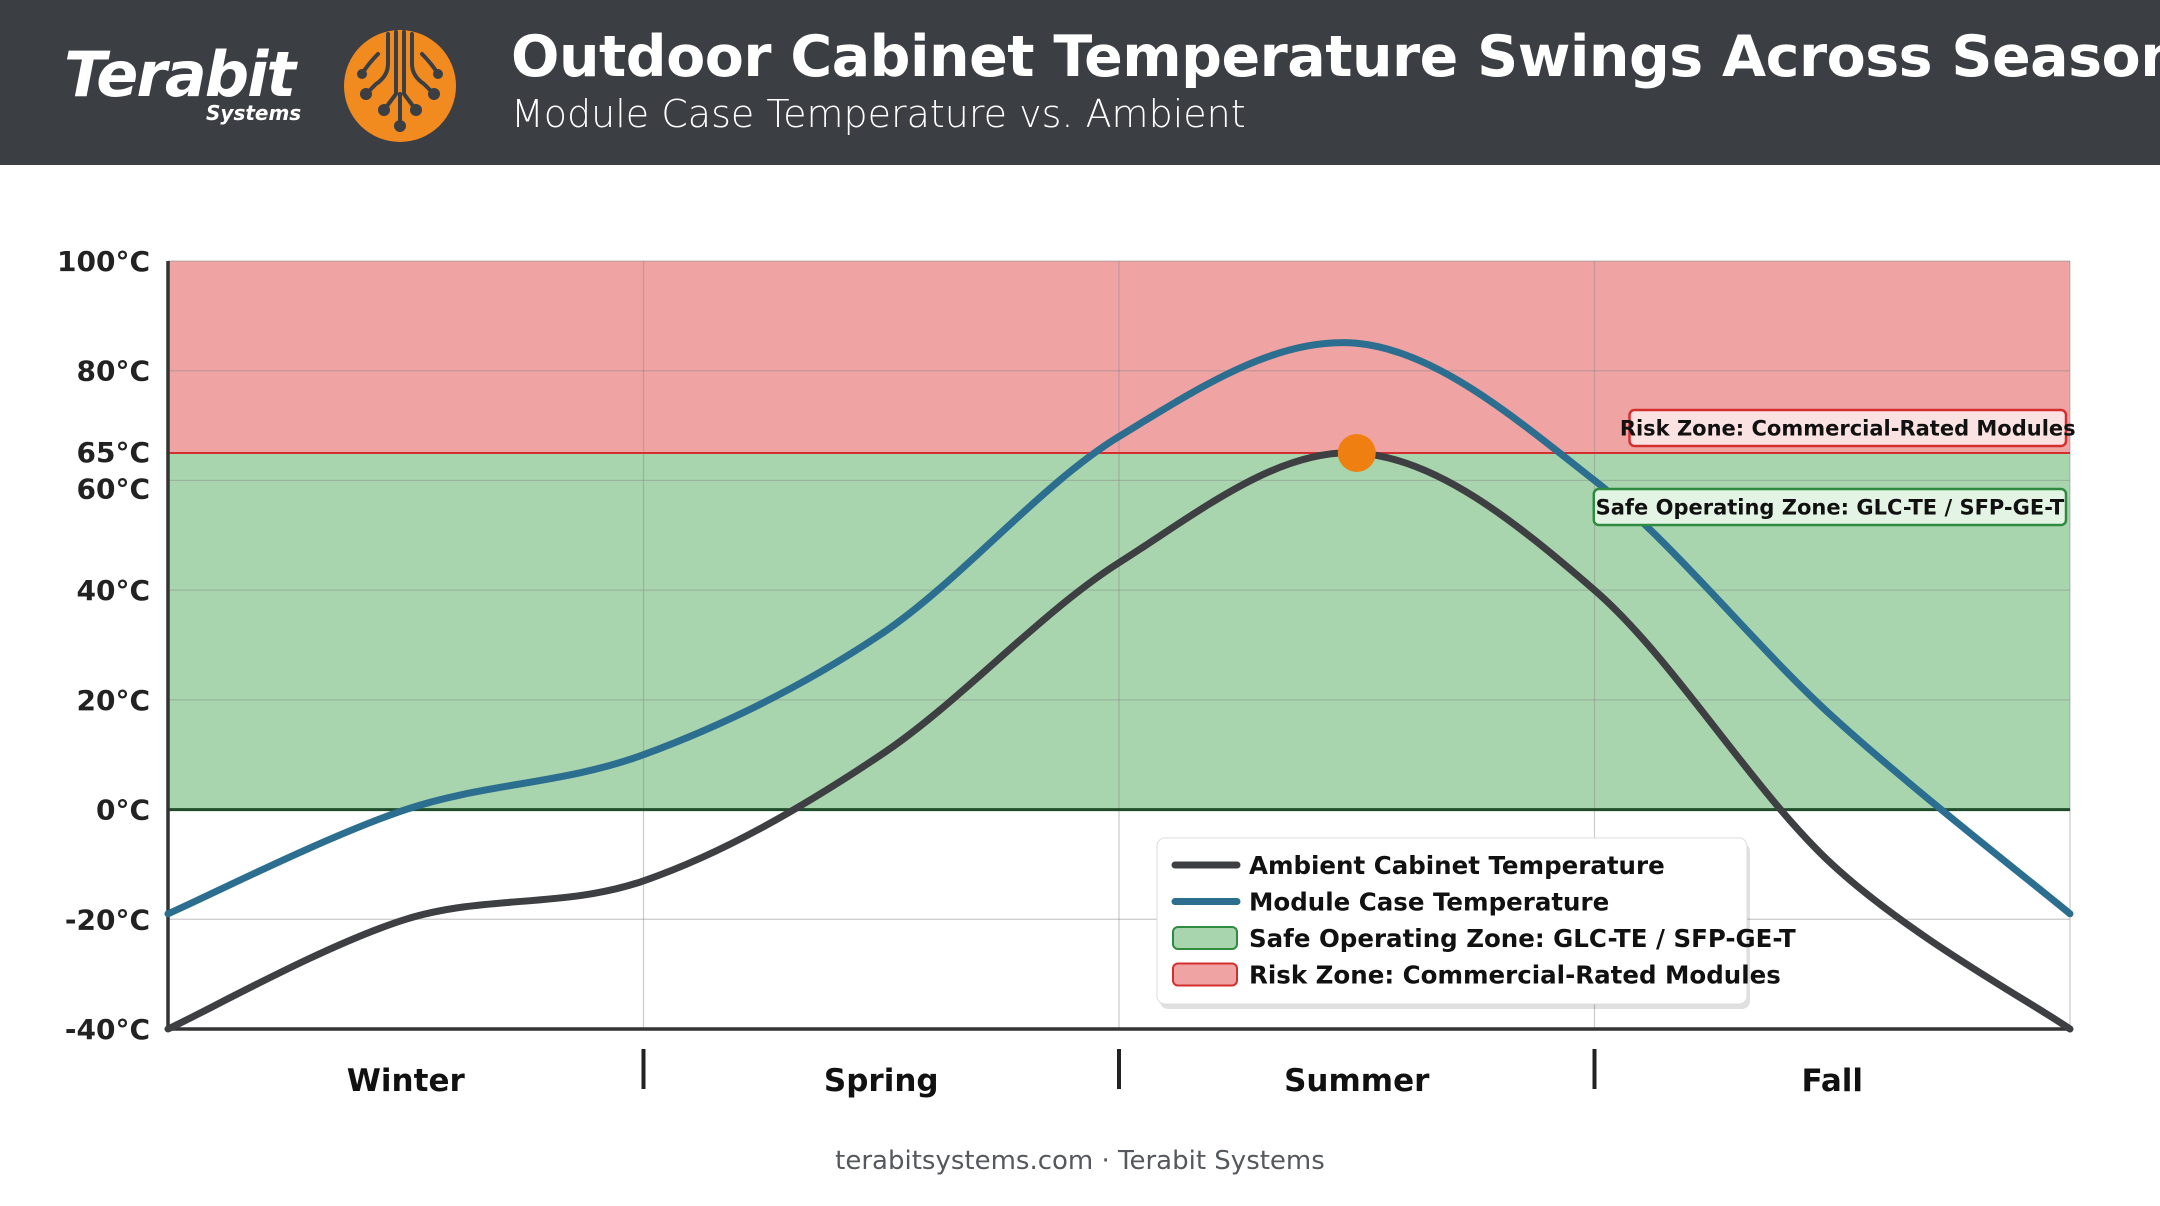 The height and width of the screenshot is (1206, 2160). I want to click on risk-zone-label-text: Risk Zone: Commercial-Rated Modules, so click(1848, 429).